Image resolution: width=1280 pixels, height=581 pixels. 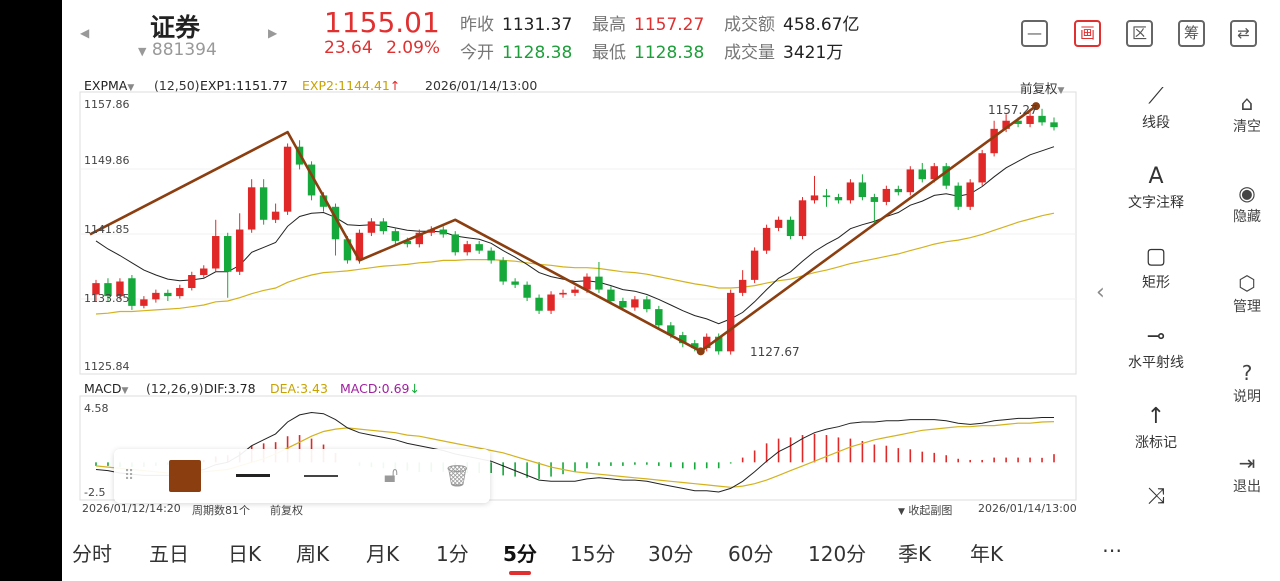 What do you see at coordinates (537, 53) in the screenshot?
I see `quote-value: 1128.38` at bounding box center [537, 53].